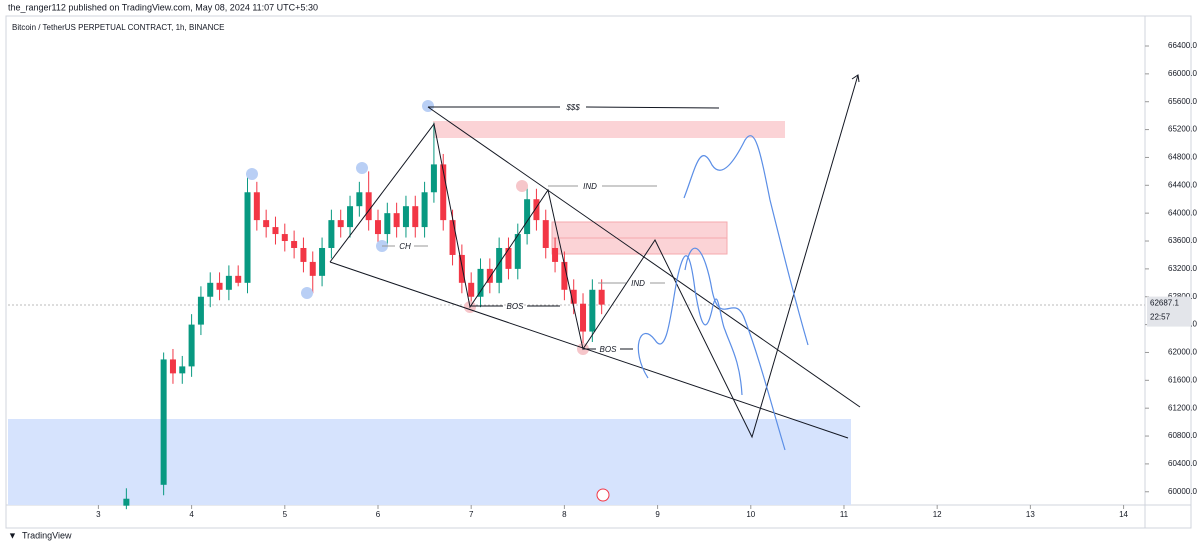 This screenshot has height=553, width=1200. What do you see at coordinates (657, 514) in the screenshot?
I see `x-tick-label: 9` at bounding box center [657, 514].